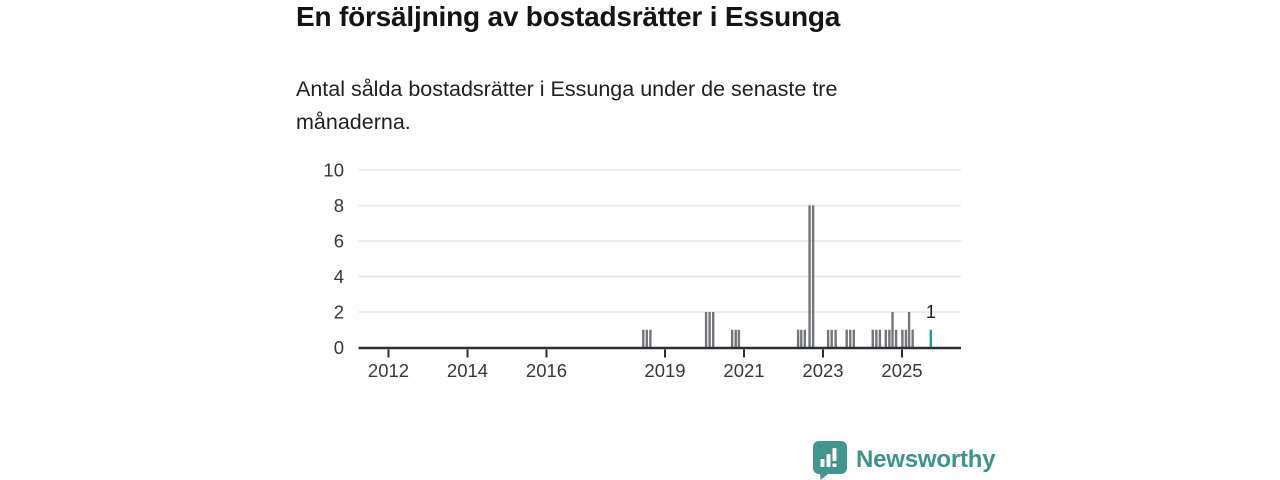 The image size is (1280, 480). Describe the element at coordinates (926, 459) in the screenshot. I see `branding-name: Newsworthy` at that location.